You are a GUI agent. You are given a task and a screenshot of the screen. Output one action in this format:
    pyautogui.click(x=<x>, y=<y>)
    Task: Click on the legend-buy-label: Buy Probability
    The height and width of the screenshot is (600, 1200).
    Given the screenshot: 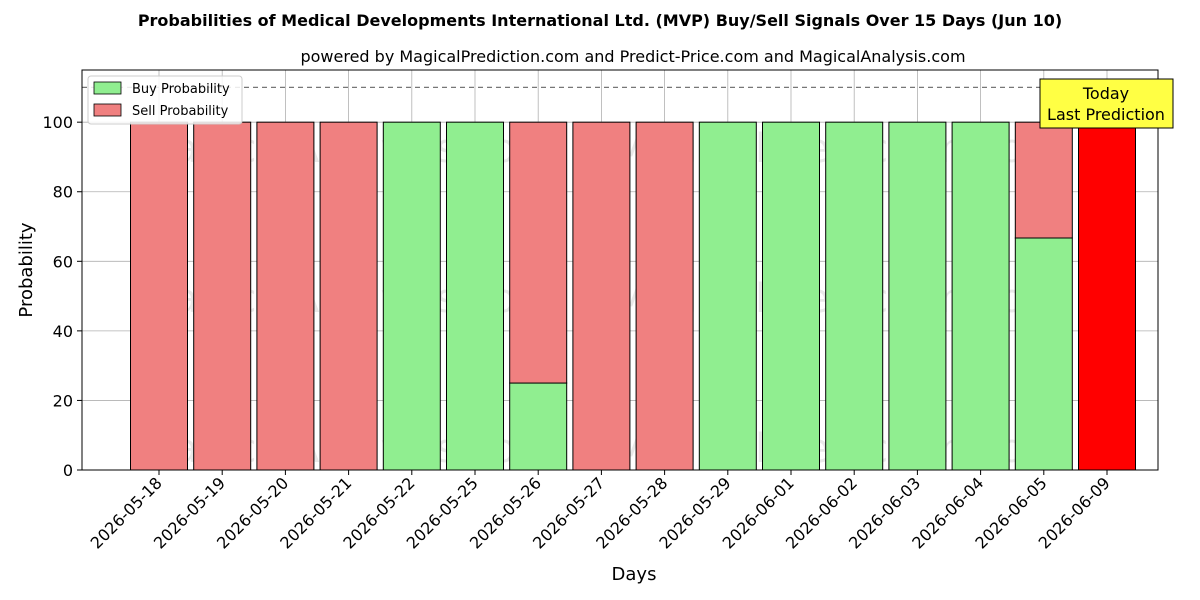 What is the action you would take?
    pyautogui.click(x=181, y=89)
    